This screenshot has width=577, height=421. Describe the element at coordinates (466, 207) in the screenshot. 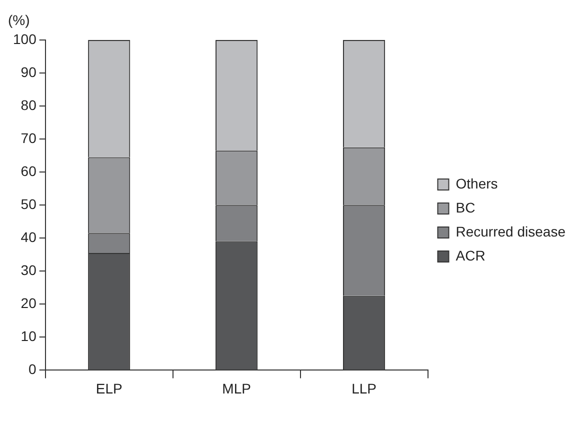

I see `legend-label: BC` at that location.